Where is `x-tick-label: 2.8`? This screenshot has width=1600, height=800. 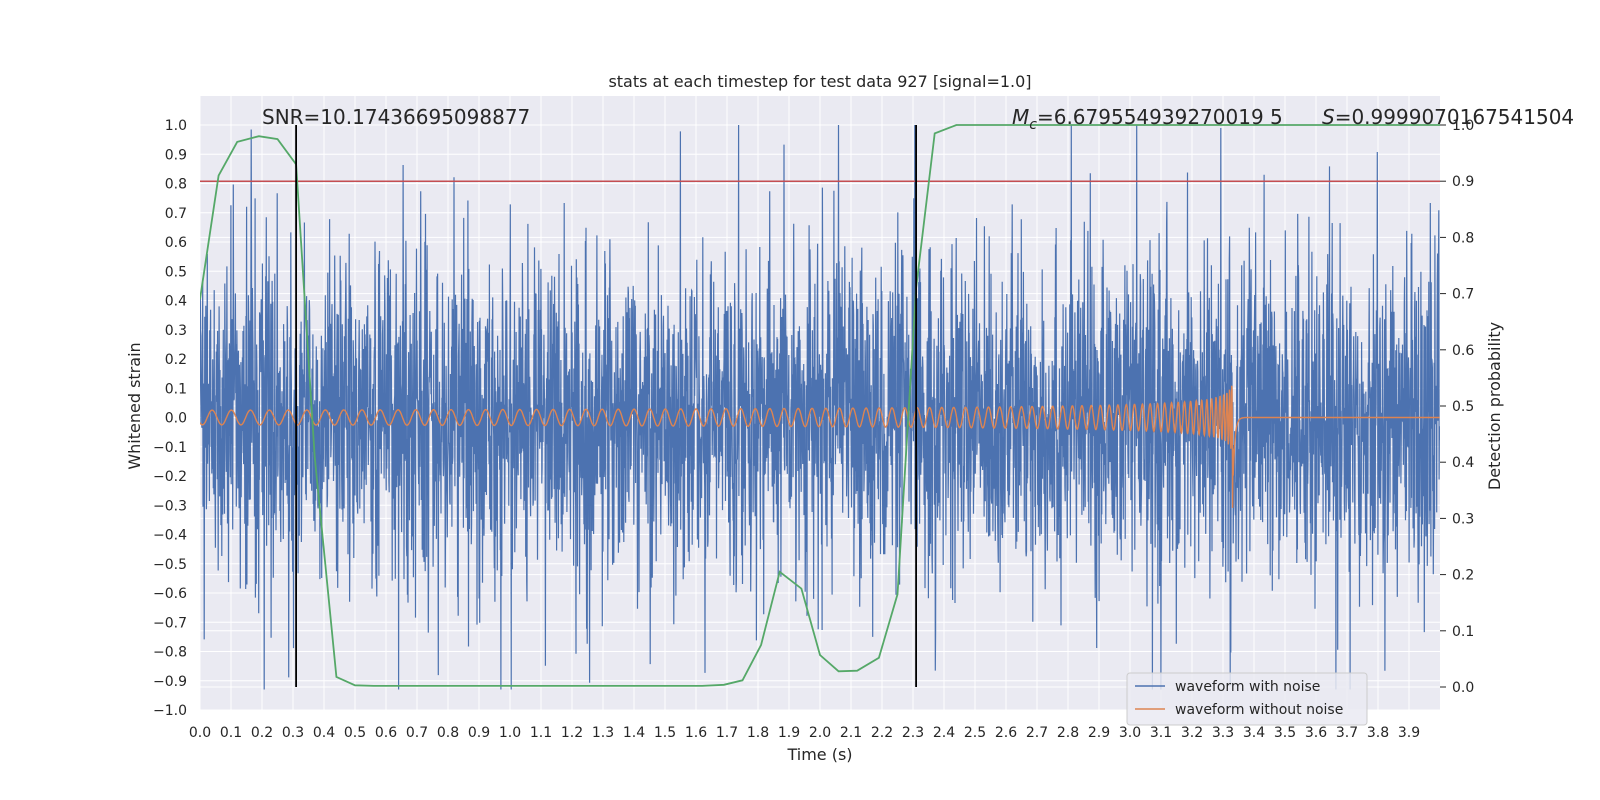 x-tick-label: 2.8 is located at coordinates (1068, 733).